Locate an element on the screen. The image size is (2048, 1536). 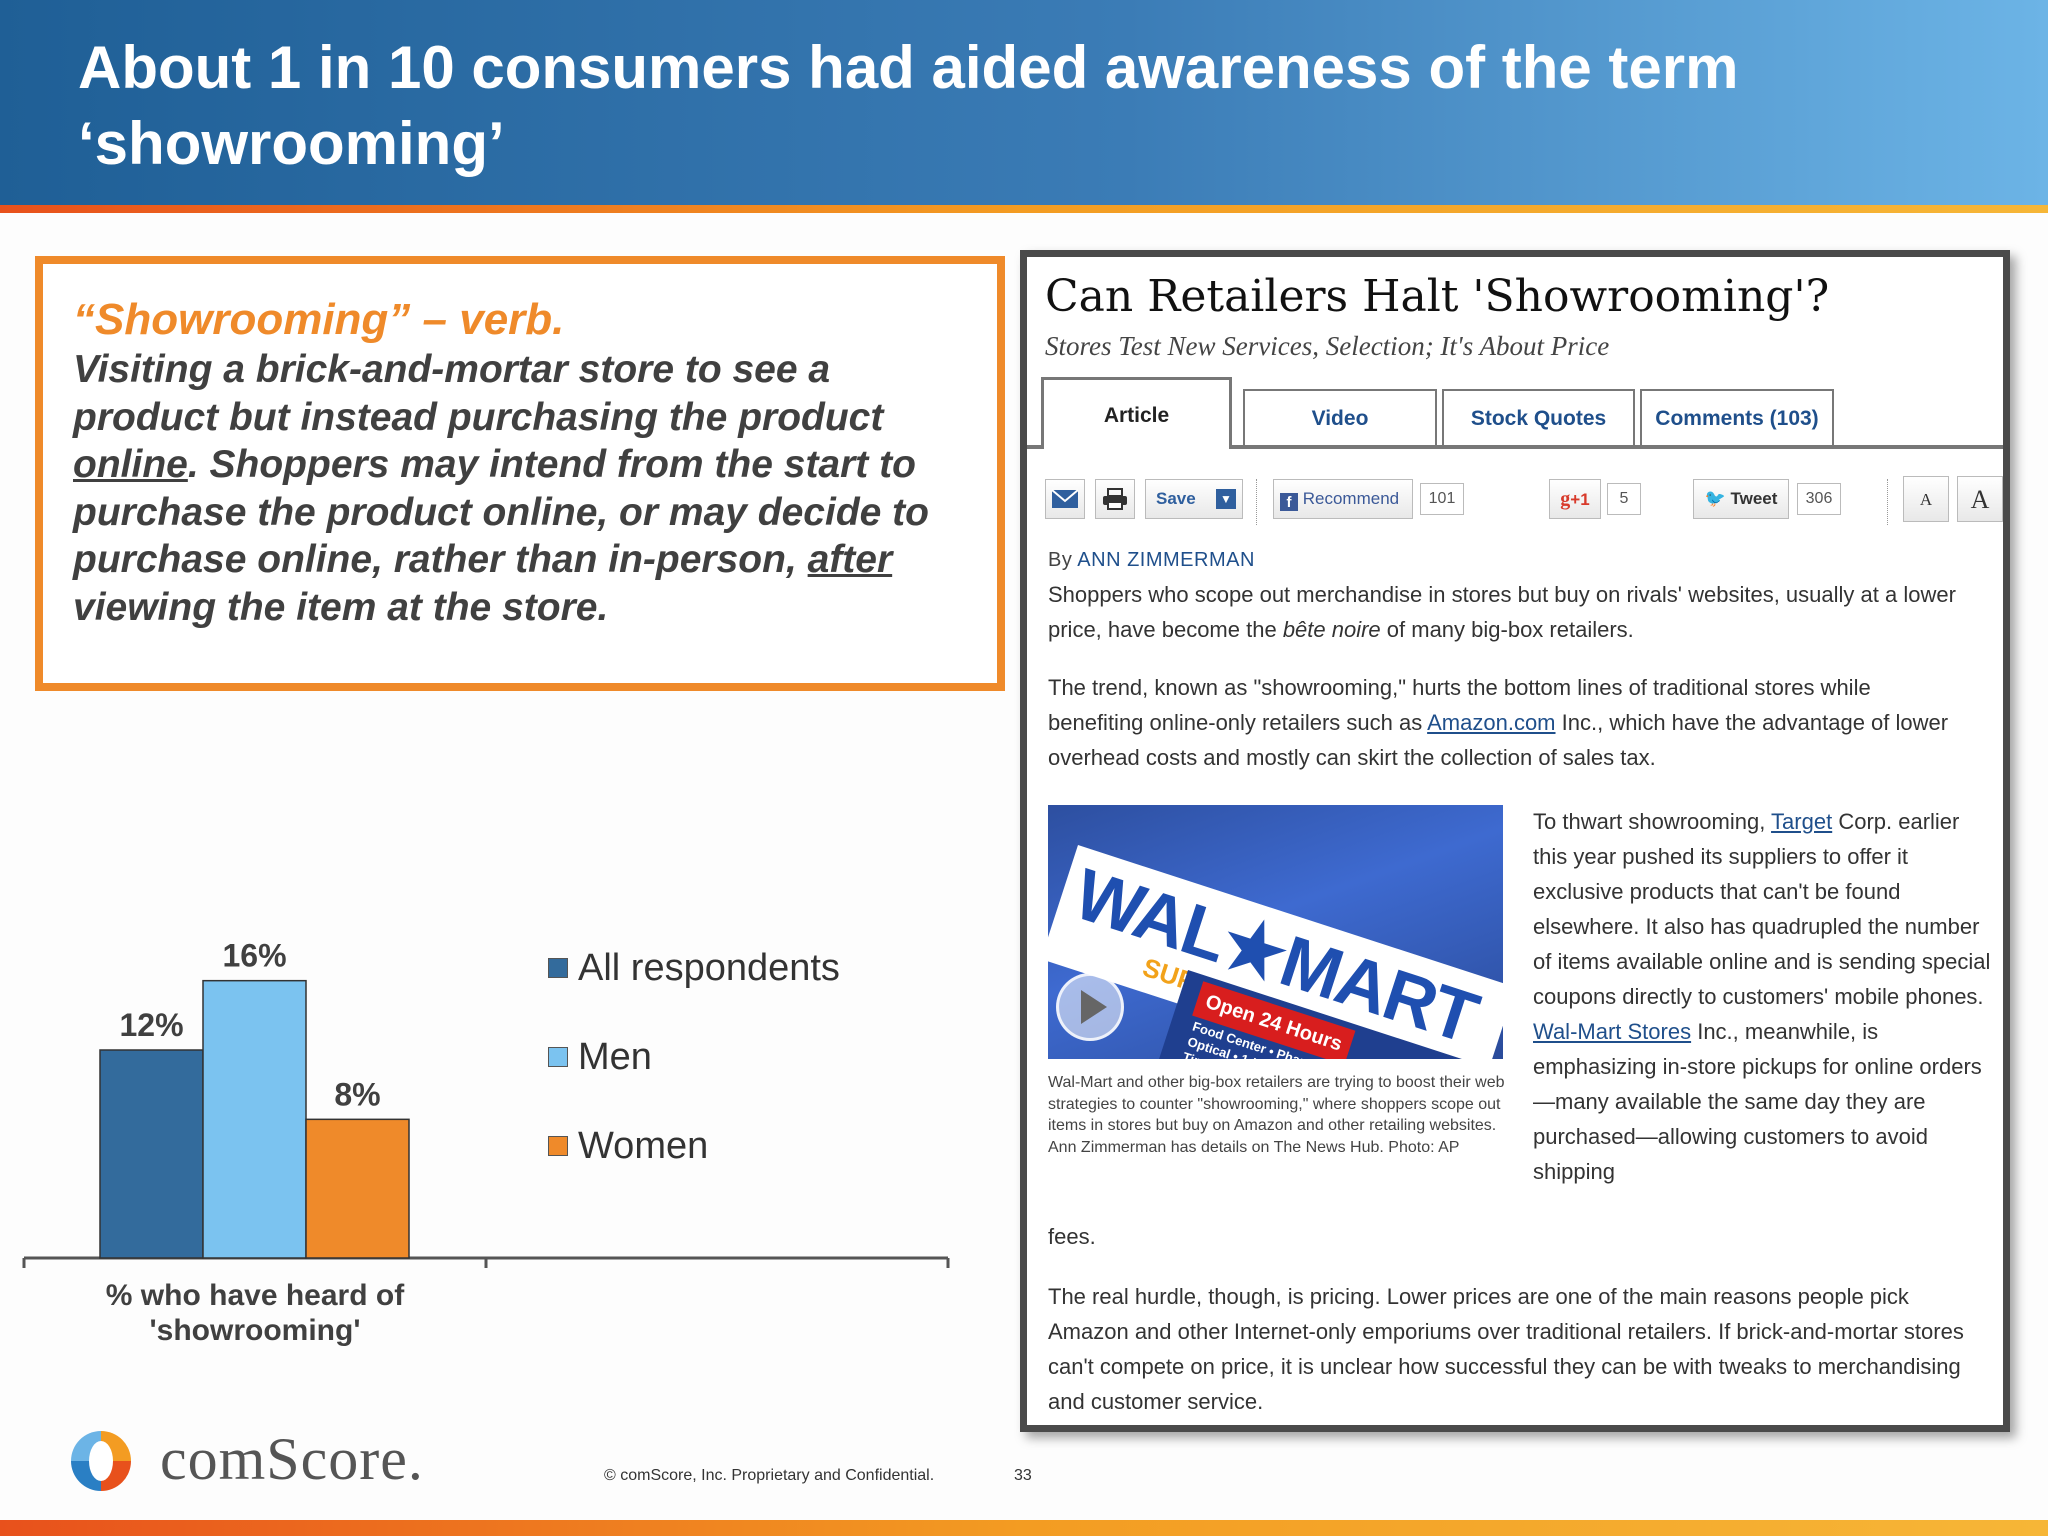
definition-term: “Showrooming” – verb. is located at coordinates (319, 319).